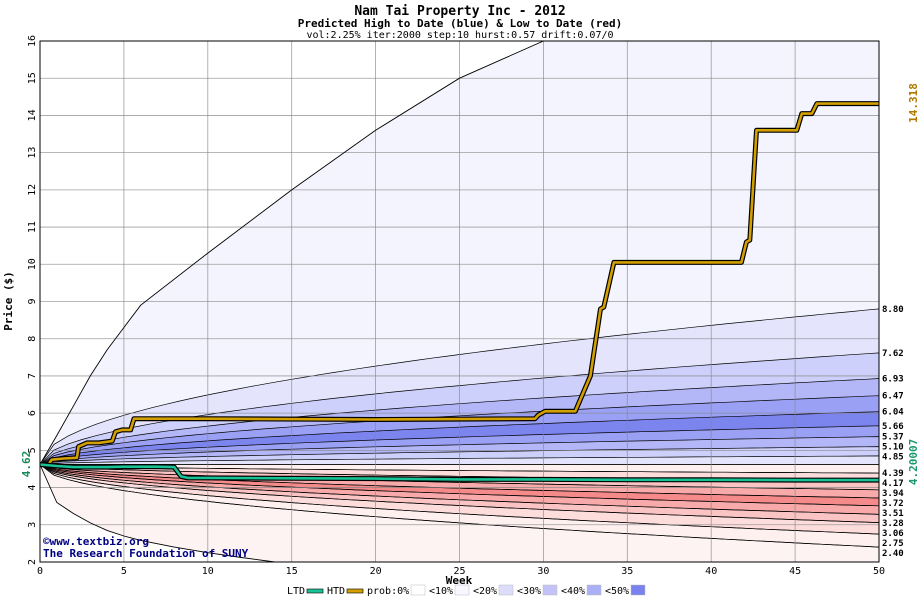 The height and width of the screenshot is (600, 920). Describe the element at coordinates (40, 571) in the screenshot. I see `x-tick-label: 0` at that location.